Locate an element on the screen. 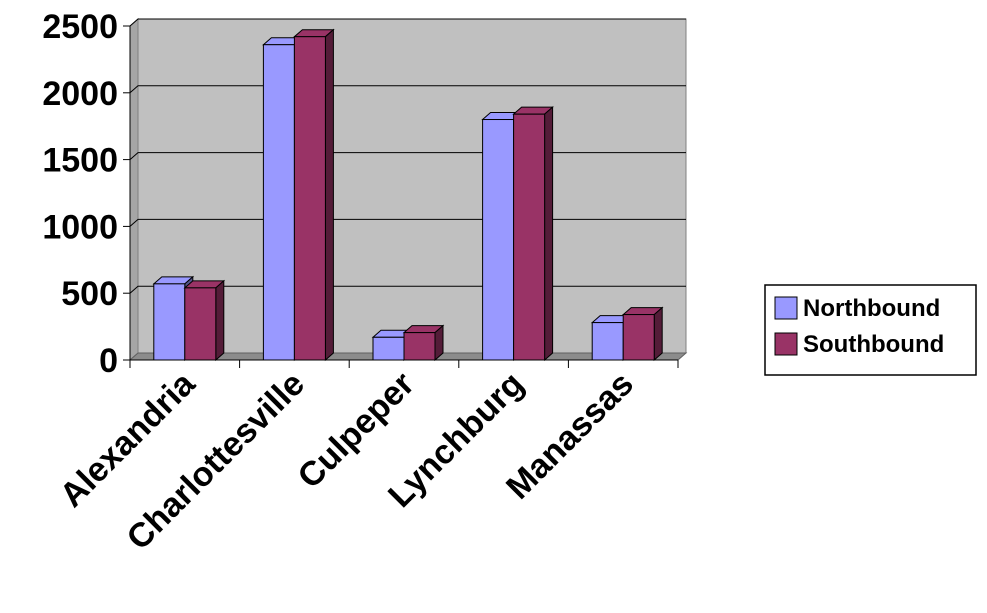 The width and height of the screenshot is (987, 613). legend-box is located at coordinates (870, 330).